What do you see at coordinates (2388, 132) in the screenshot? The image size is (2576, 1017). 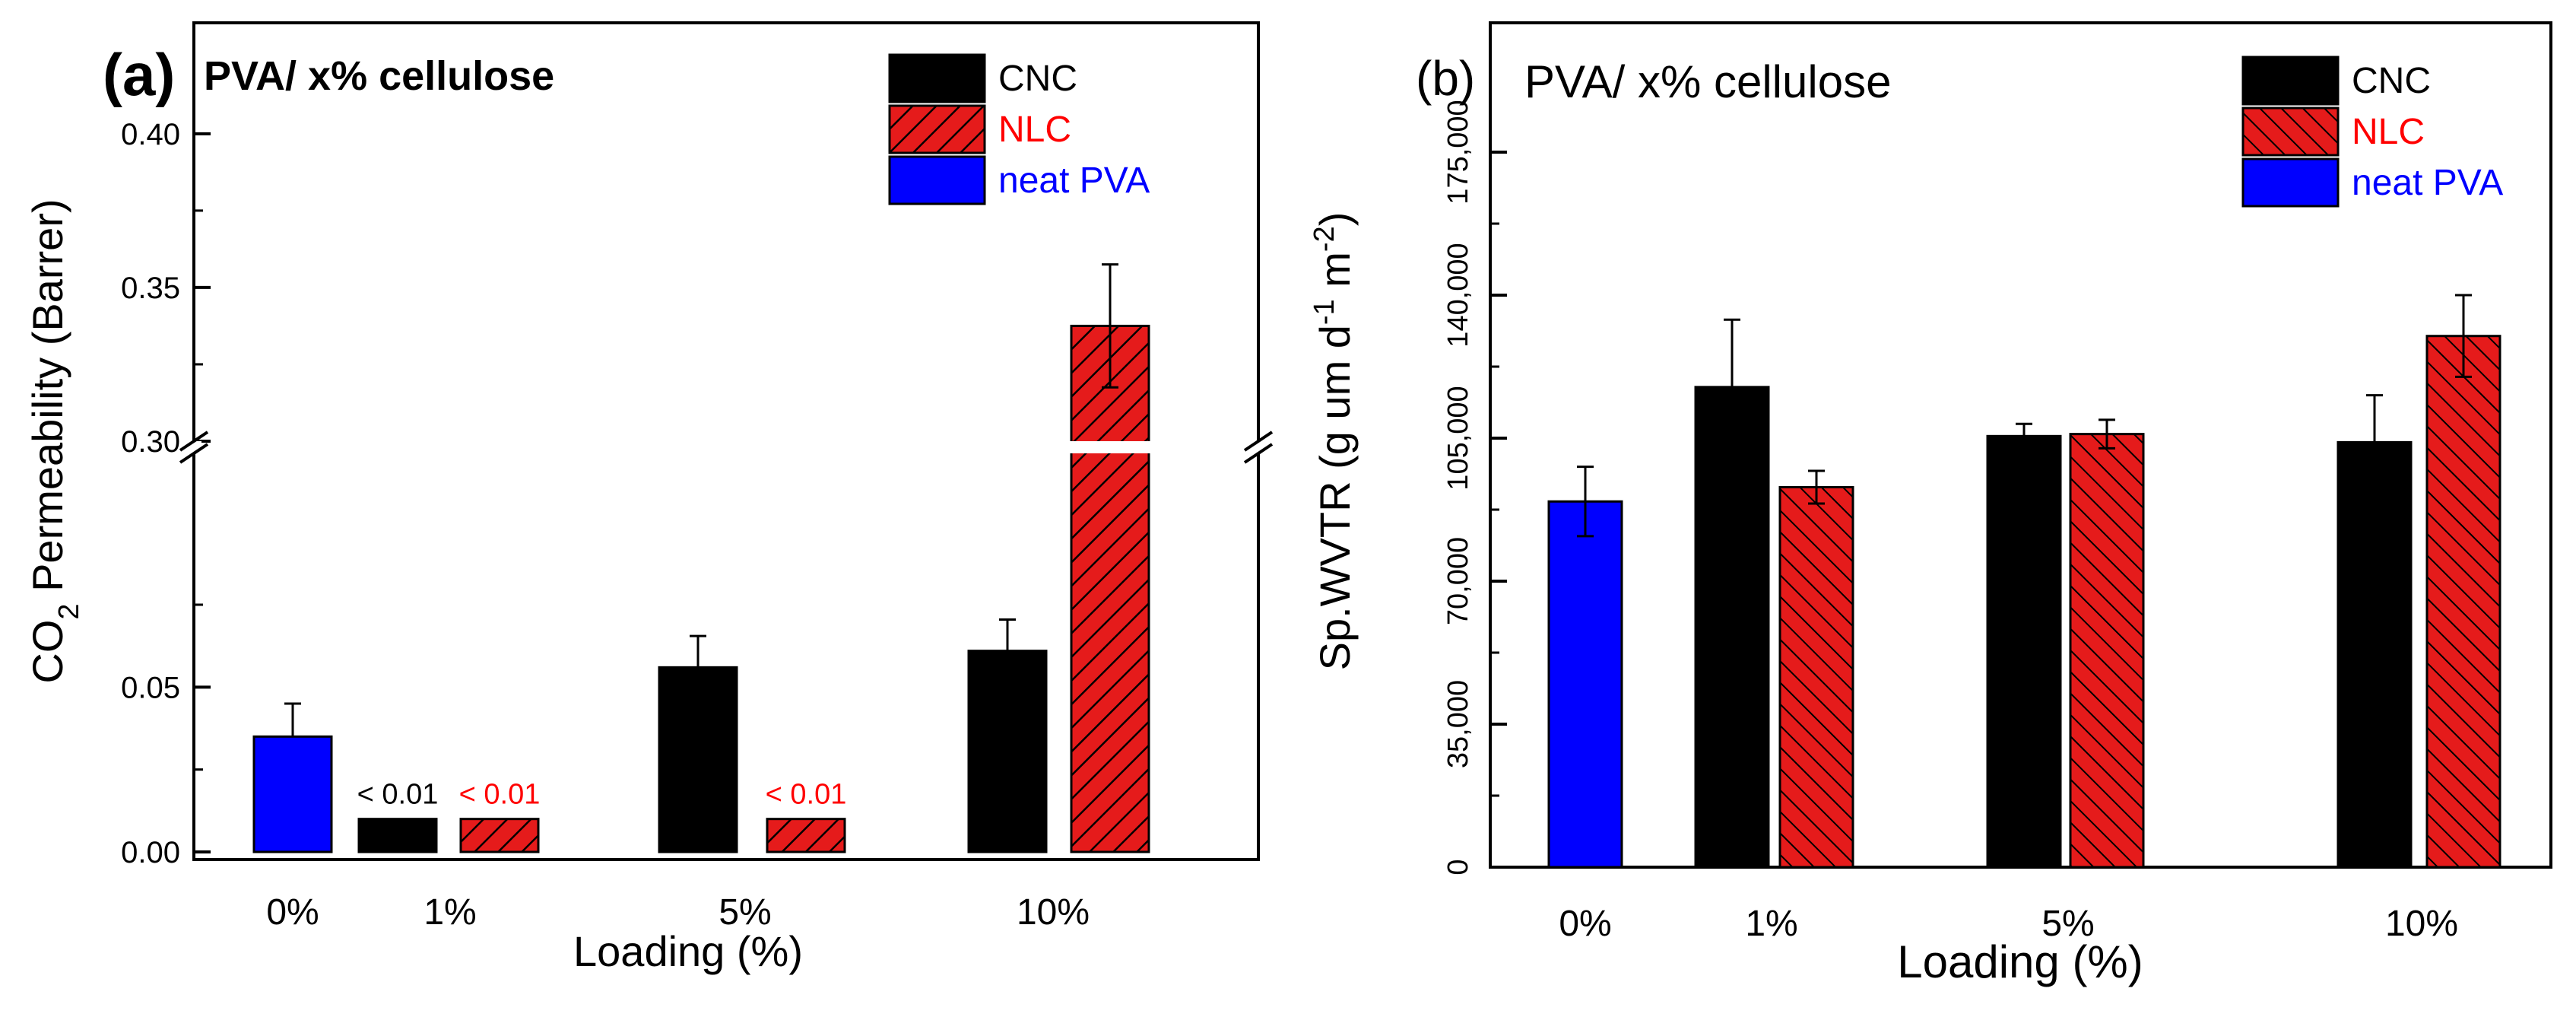 I see `legend-label-b: NLC` at bounding box center [2388, 132].